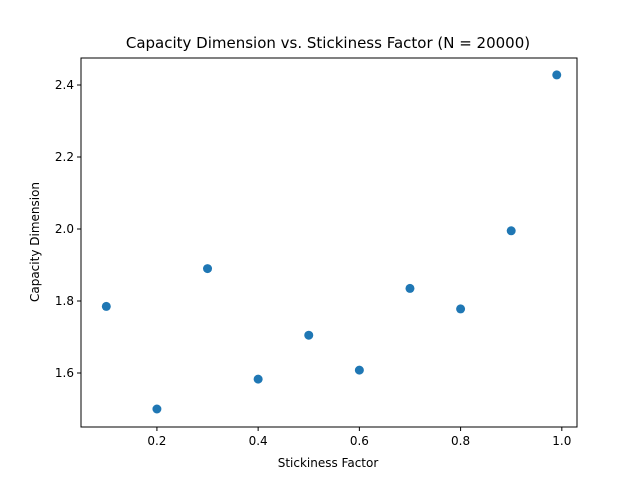  What do you see at coordinates (258, 441) in the screenshot?
I see `x-tick-label: 0.4` at bounding box center [258, 441].